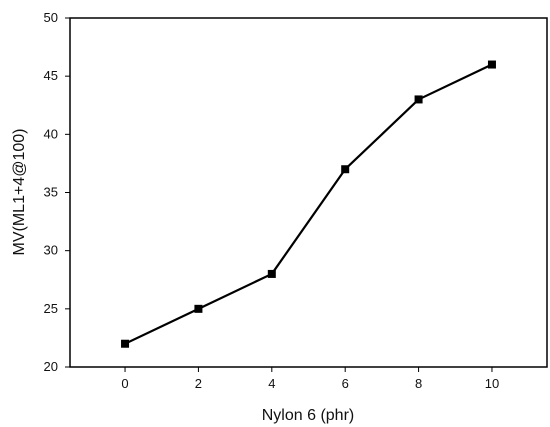  I want to click on y-tick-label: 35, so click(51, 192).